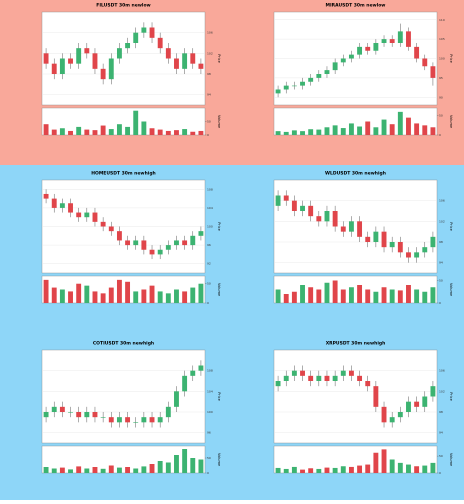 This screenshot has width=464, height=504. What do you see at coordinates (209, 95) in the screenshot?
I see `y-tick-label: 94` at bounding box center [209, 95].